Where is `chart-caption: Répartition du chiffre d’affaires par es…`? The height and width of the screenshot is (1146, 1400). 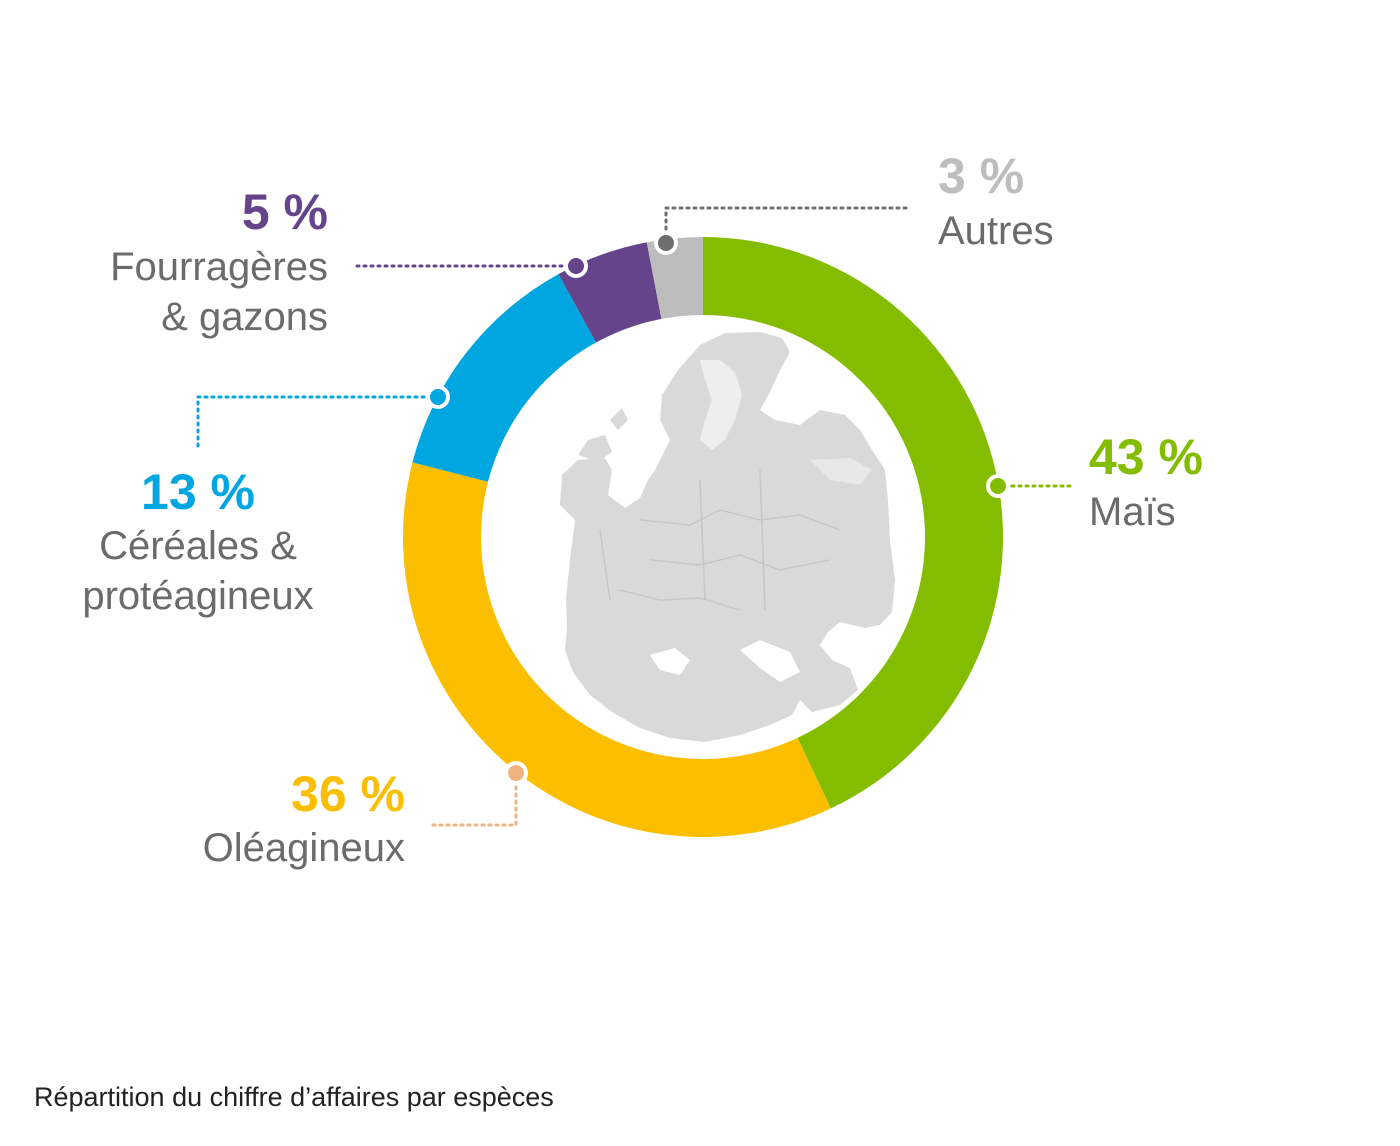
chart-caption: Répartition du chiffre d’affaires par es… is located at coordinates (294, 1097).